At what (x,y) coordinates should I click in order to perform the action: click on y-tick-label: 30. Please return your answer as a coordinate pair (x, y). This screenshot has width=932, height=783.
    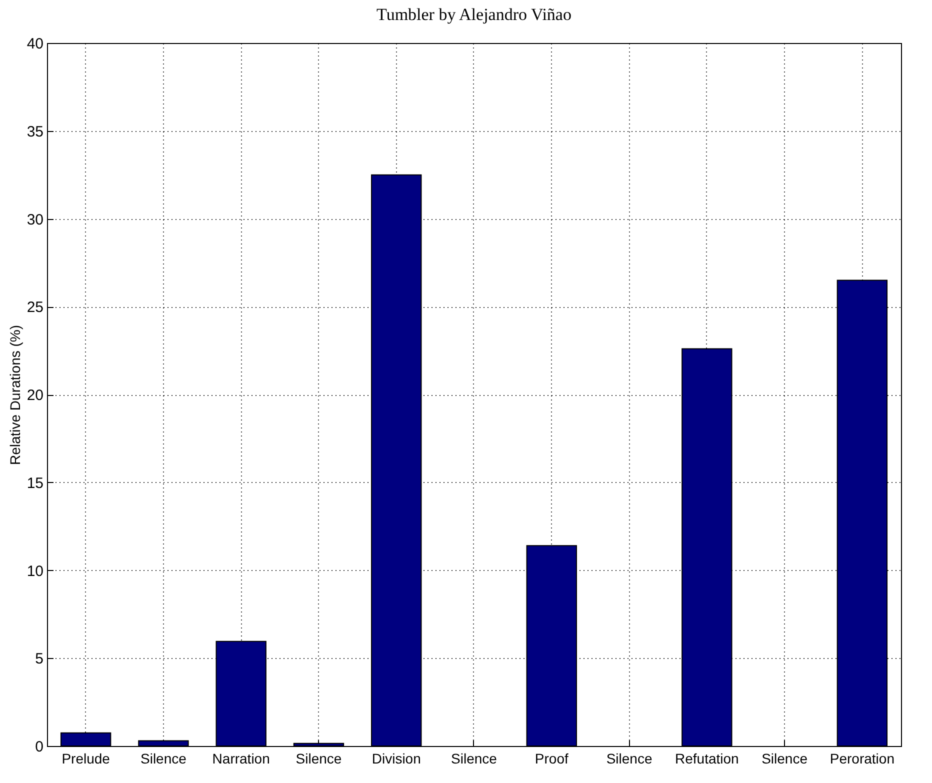
    Looking at the image, I should click on (35, 219).